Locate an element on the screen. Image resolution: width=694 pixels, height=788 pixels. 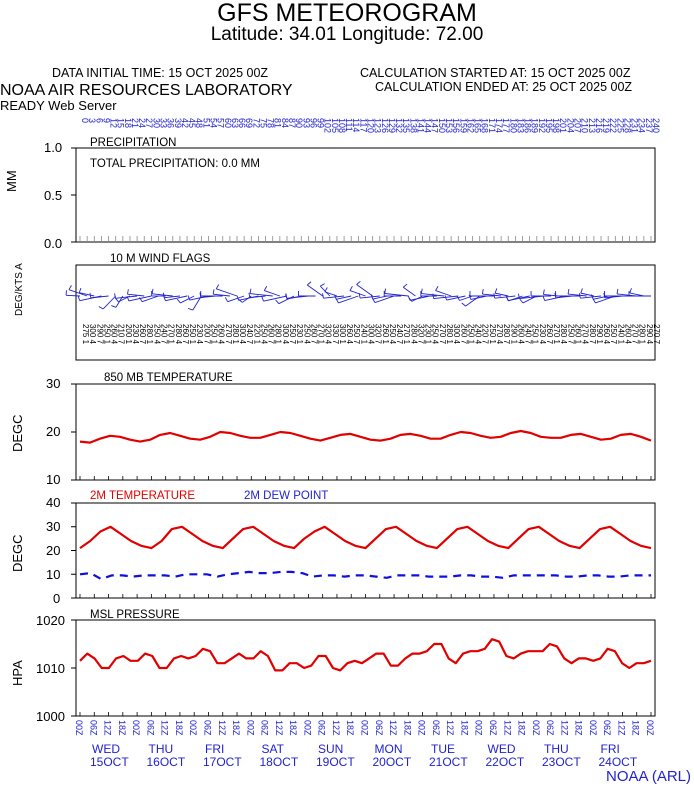
hour-label-top: 51 is located at coordinates (206, 123).